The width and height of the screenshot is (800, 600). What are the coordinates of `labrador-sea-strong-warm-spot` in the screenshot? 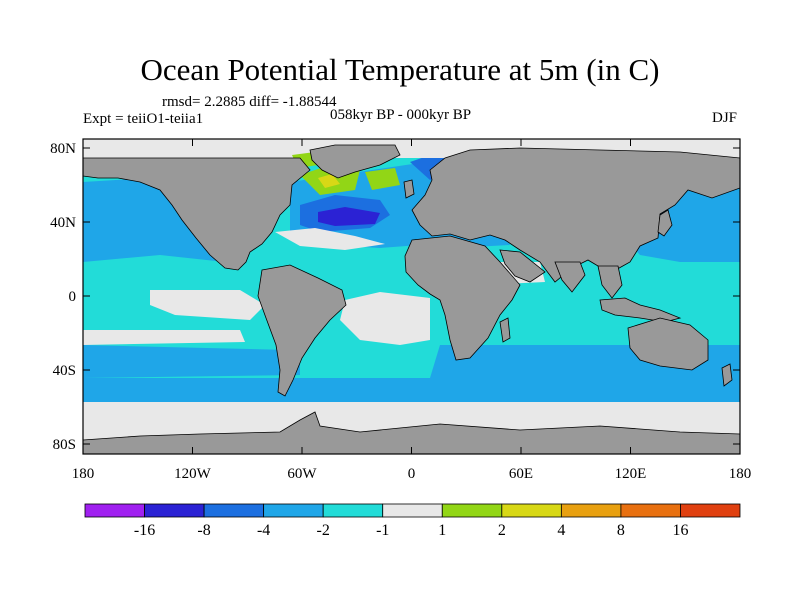 It's located at (329, 181).